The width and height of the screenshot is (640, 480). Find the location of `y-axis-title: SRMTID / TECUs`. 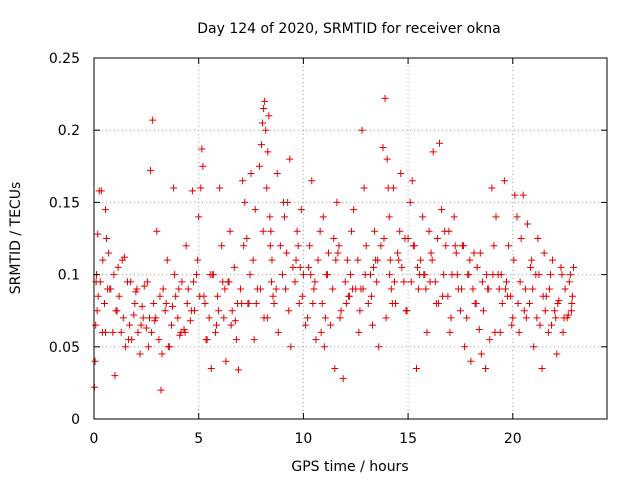

y-axis-title: SRMTID / TECUs is located at coordinates (16, 238).